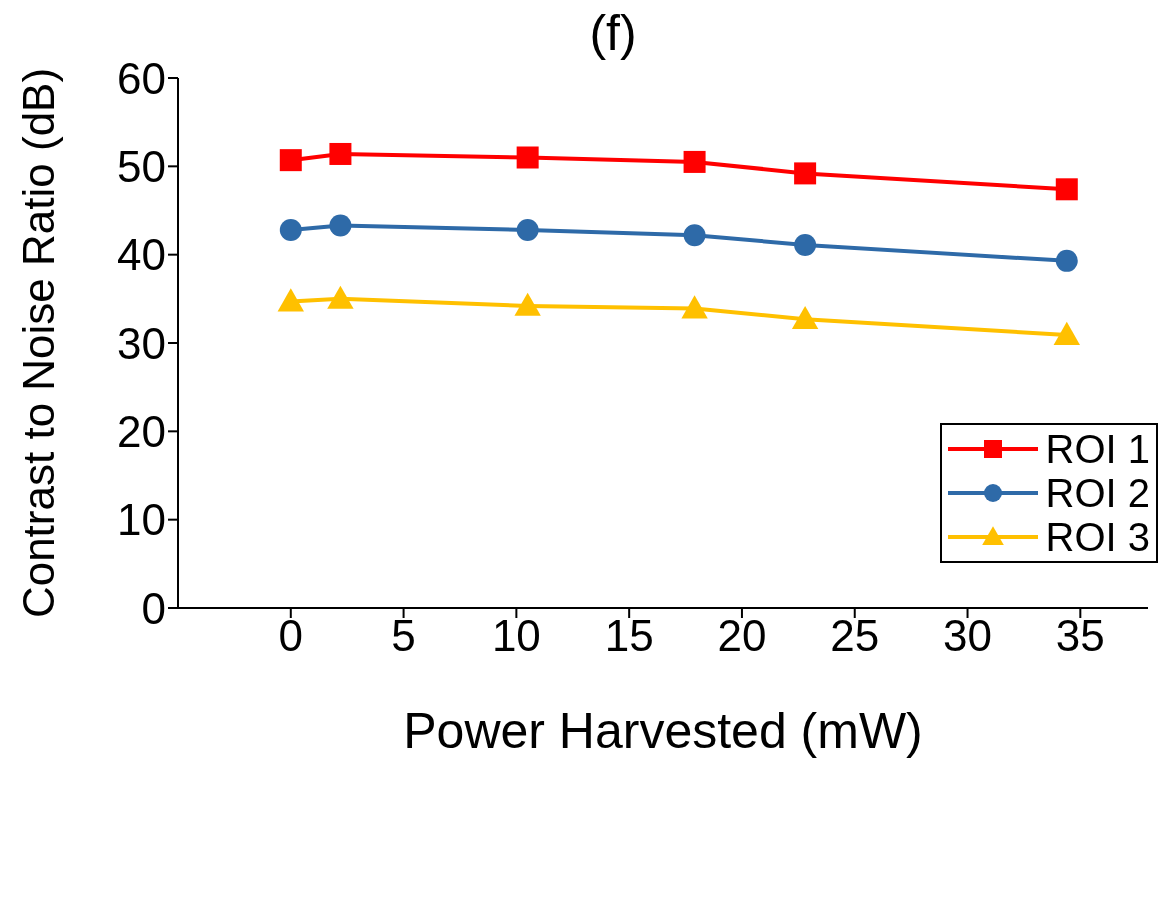 Image resolution: width=1164 pixels, height=912 pixels. Describe the element at coordinates (403, 636) in the screenshot. I see `x-tick-label: 5` at that location.